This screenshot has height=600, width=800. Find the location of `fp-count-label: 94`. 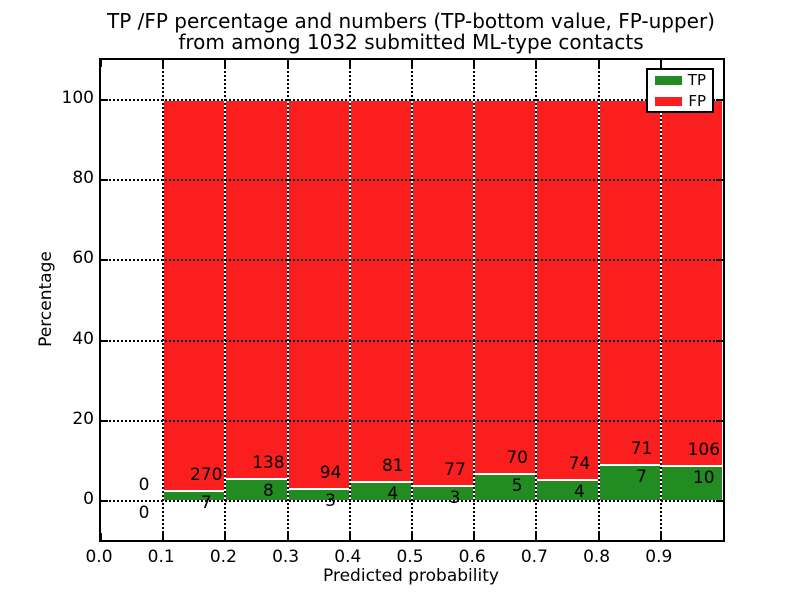

fp-count-label: 94 is located at coordinates (330, 472).